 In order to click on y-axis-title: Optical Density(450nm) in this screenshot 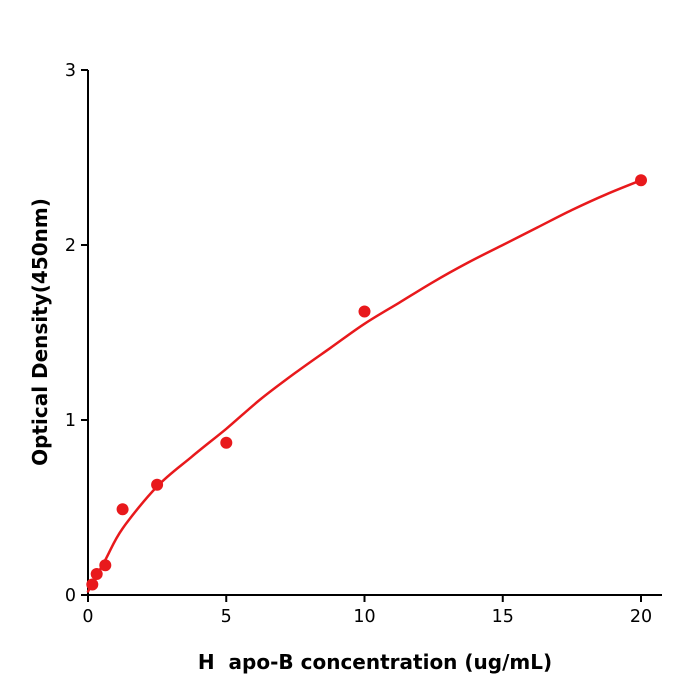, I will do `click(40, 332)`.